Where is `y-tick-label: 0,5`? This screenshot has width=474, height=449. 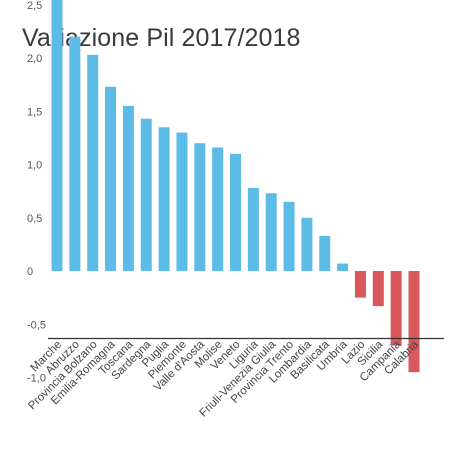
y-tick-label: 0,5 is located at coordinates (34, 219).